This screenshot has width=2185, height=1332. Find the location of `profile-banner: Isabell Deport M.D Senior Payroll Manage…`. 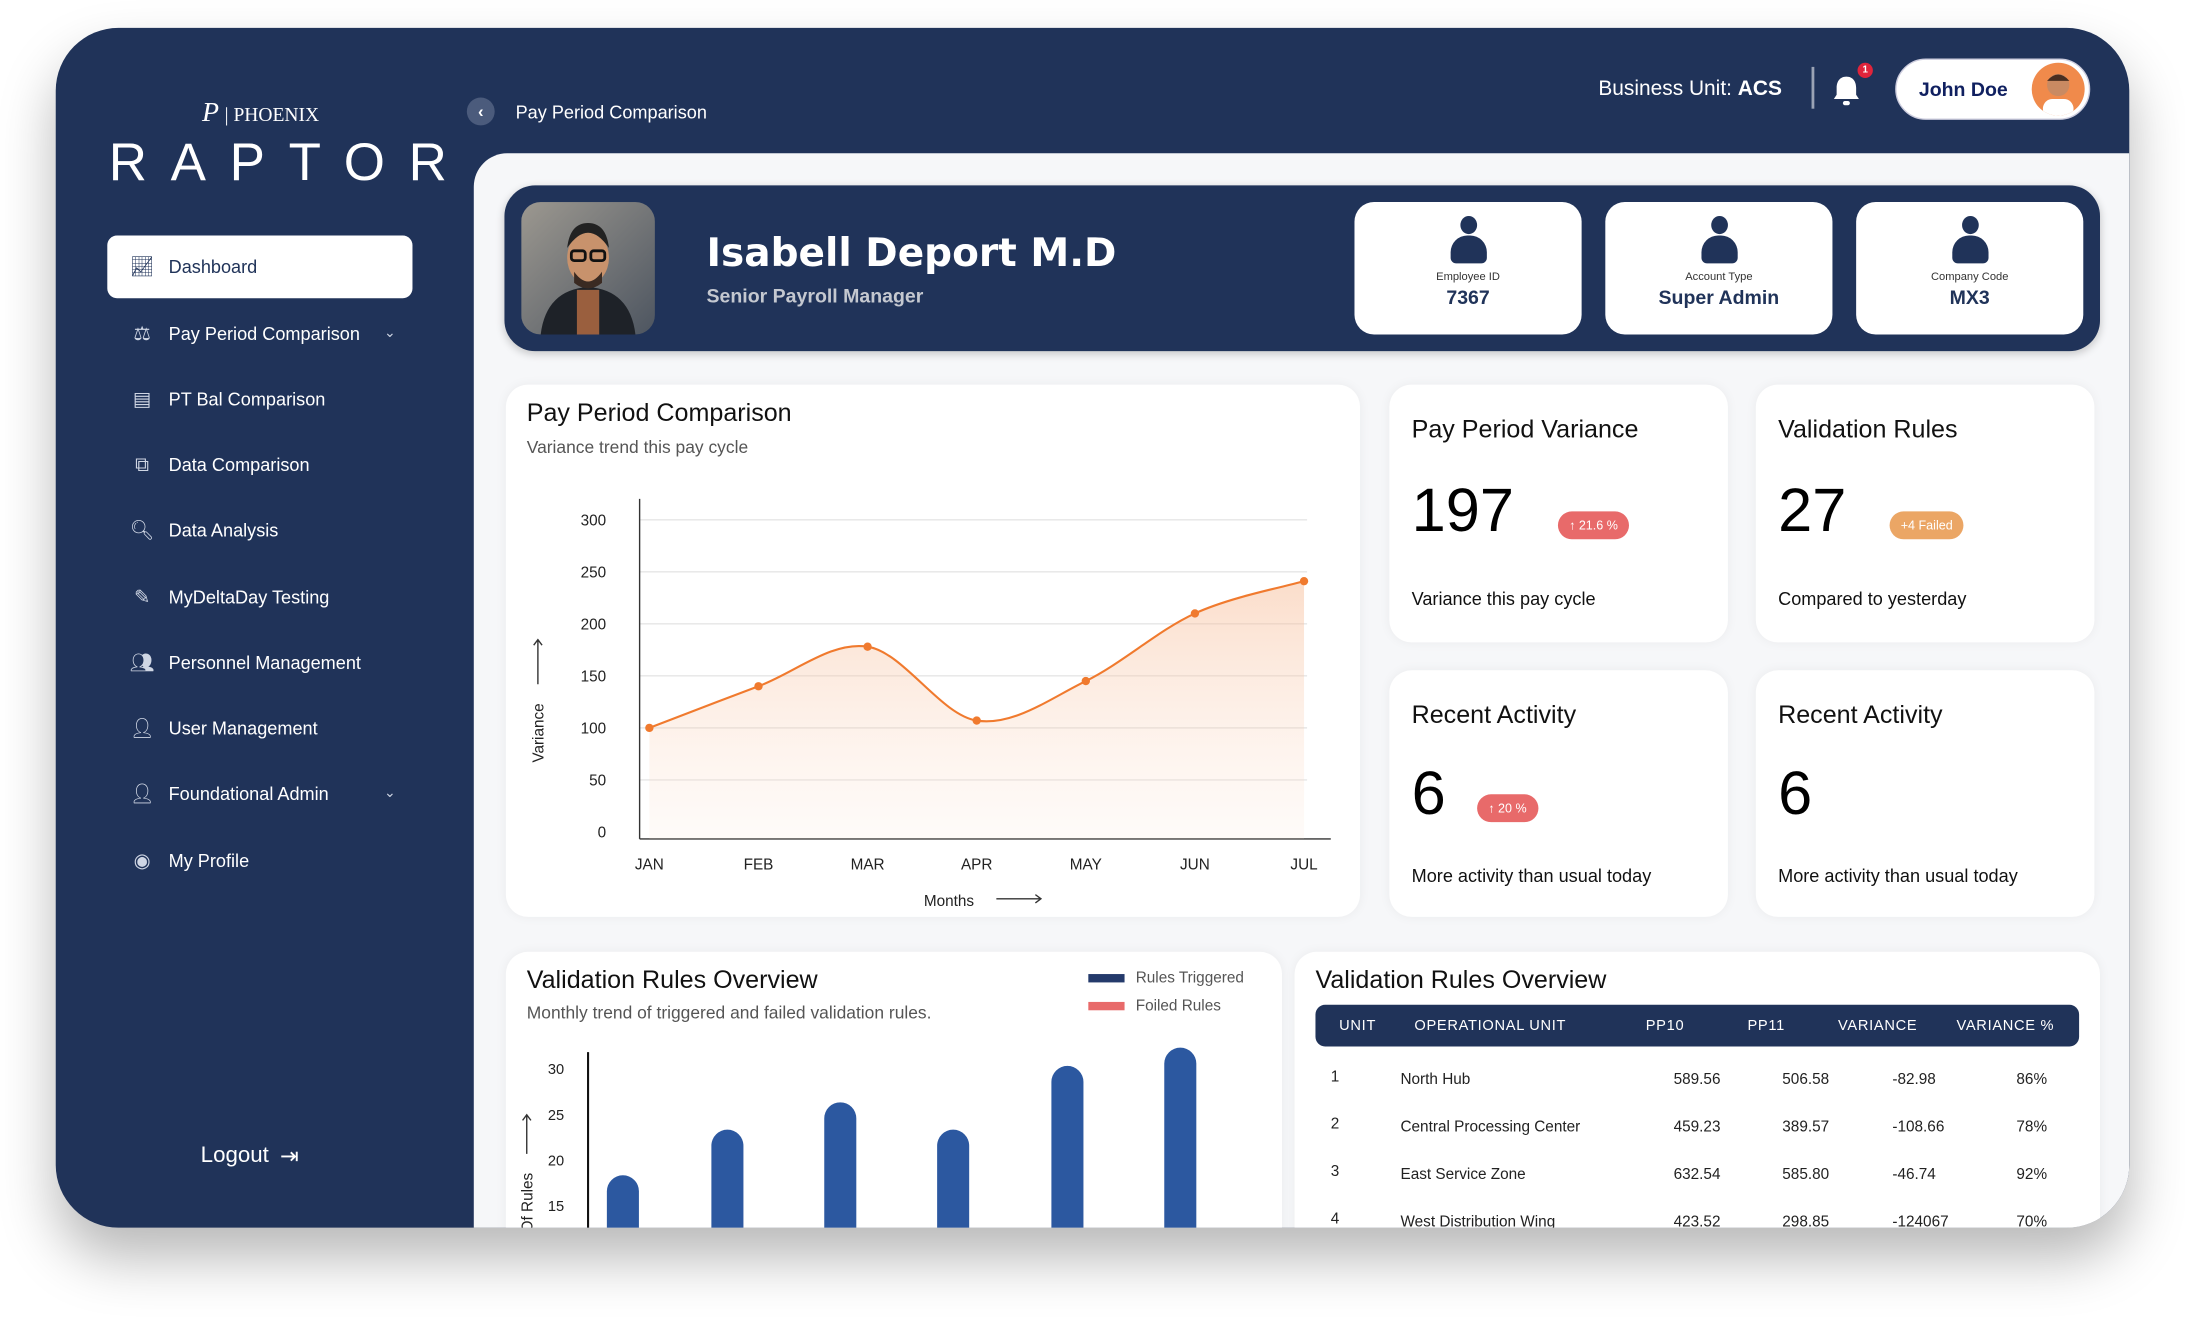

profile-banner: Isabell Deport M.D Senior Payroll Manage… is located at coordinates (1302, 268).